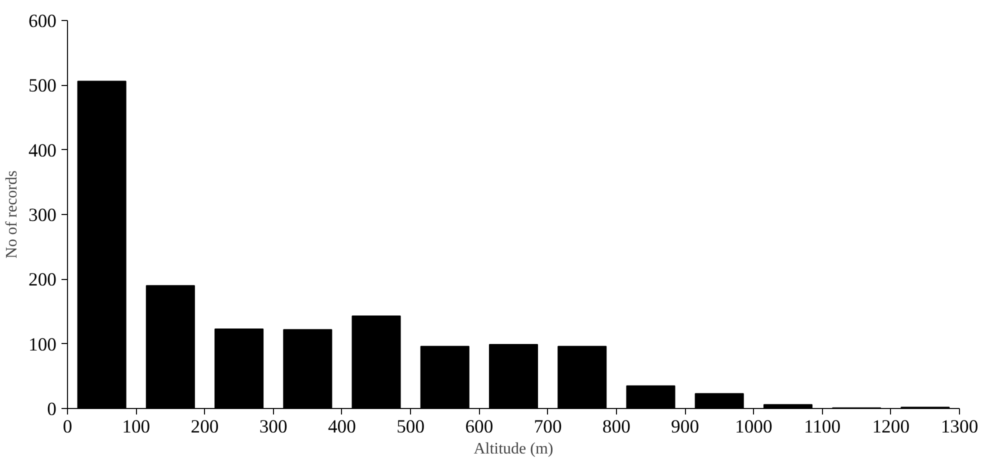 Image resolution: width=989 pixels, height=460 pixels. Describe the element at coordinates (685, 427) in the screenshot. I see `x-tick-label: 900` at that location.